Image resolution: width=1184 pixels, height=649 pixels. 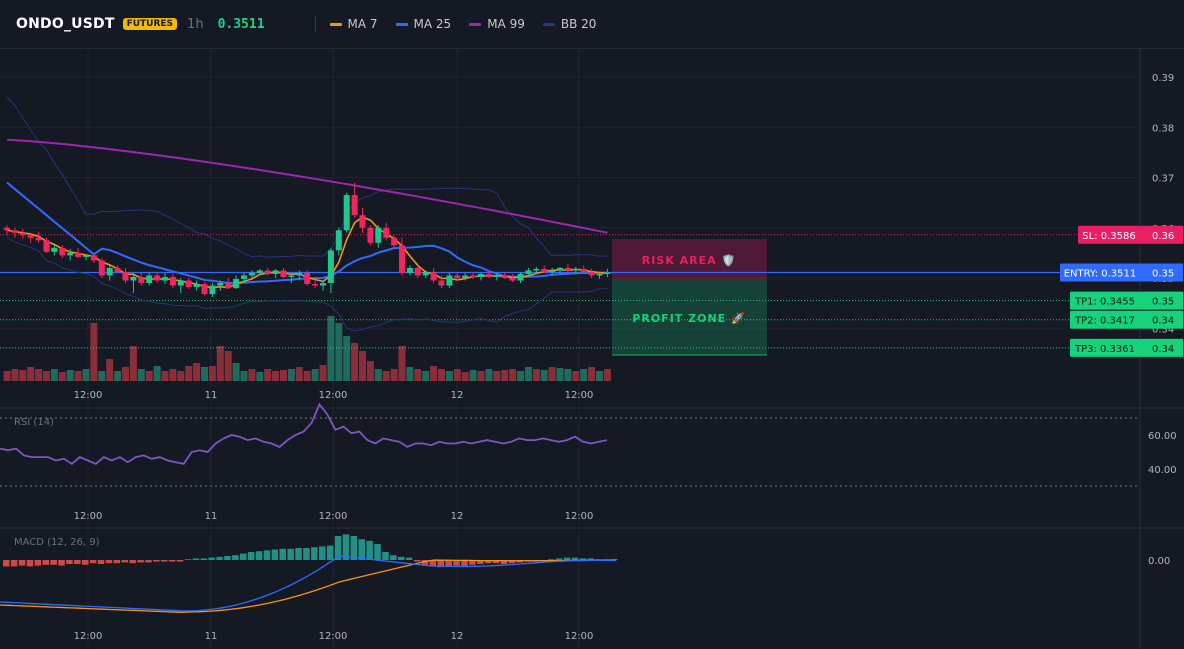 I want to click on legend-ma99: MA 99, so click(x=497, y=24).